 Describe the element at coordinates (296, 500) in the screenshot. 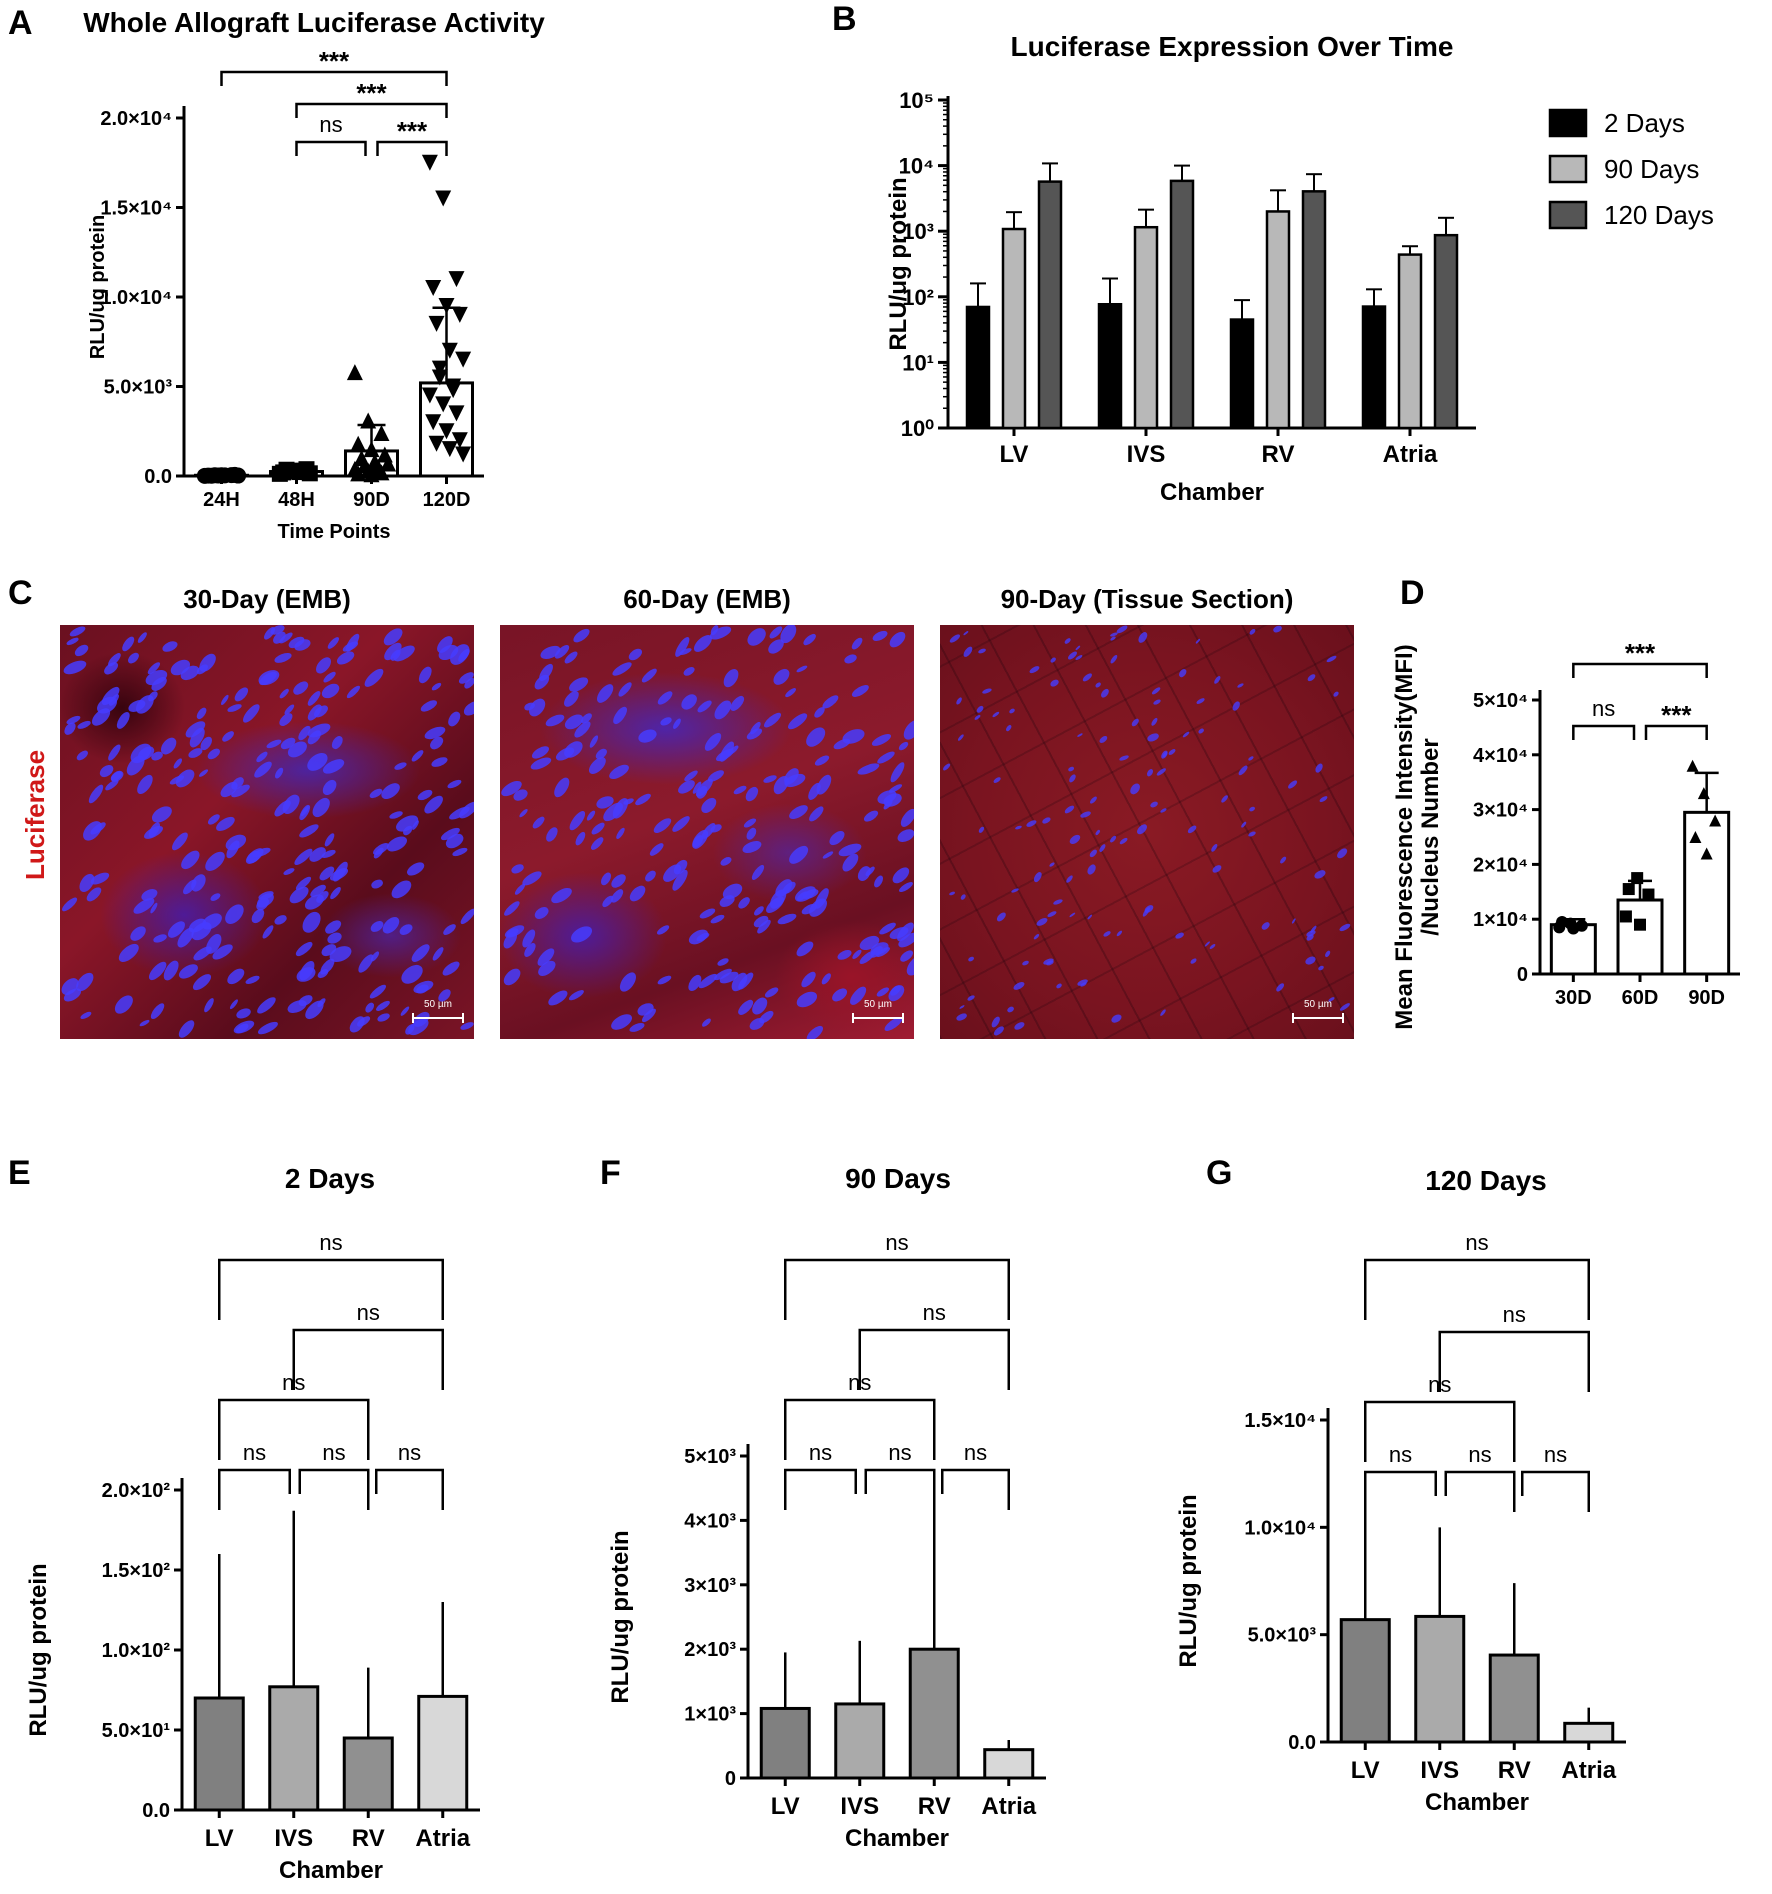

I see `x-tick-label: 48H` at that location.